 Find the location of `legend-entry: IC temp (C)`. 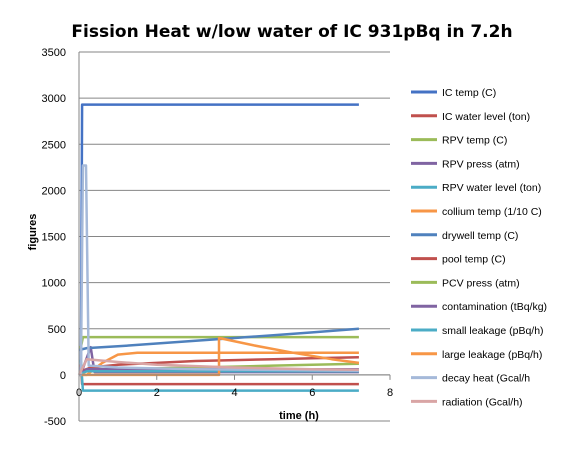

legend-entry: IC temp (C) is located at coordinates (469, 93).